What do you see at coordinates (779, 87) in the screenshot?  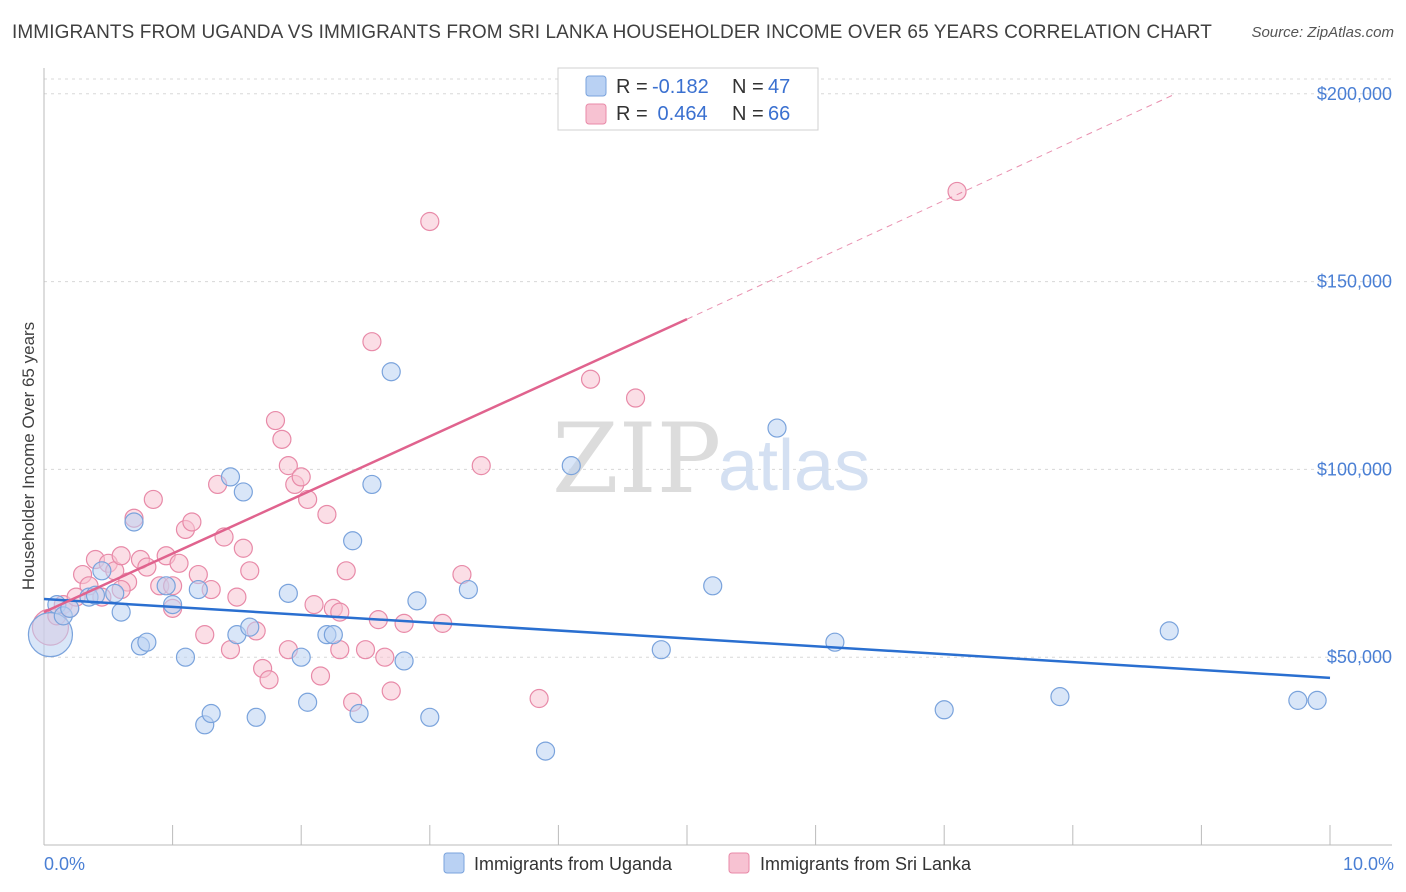 I see `legend-n-value-uganda: 47` at bounding box center [779, 87].